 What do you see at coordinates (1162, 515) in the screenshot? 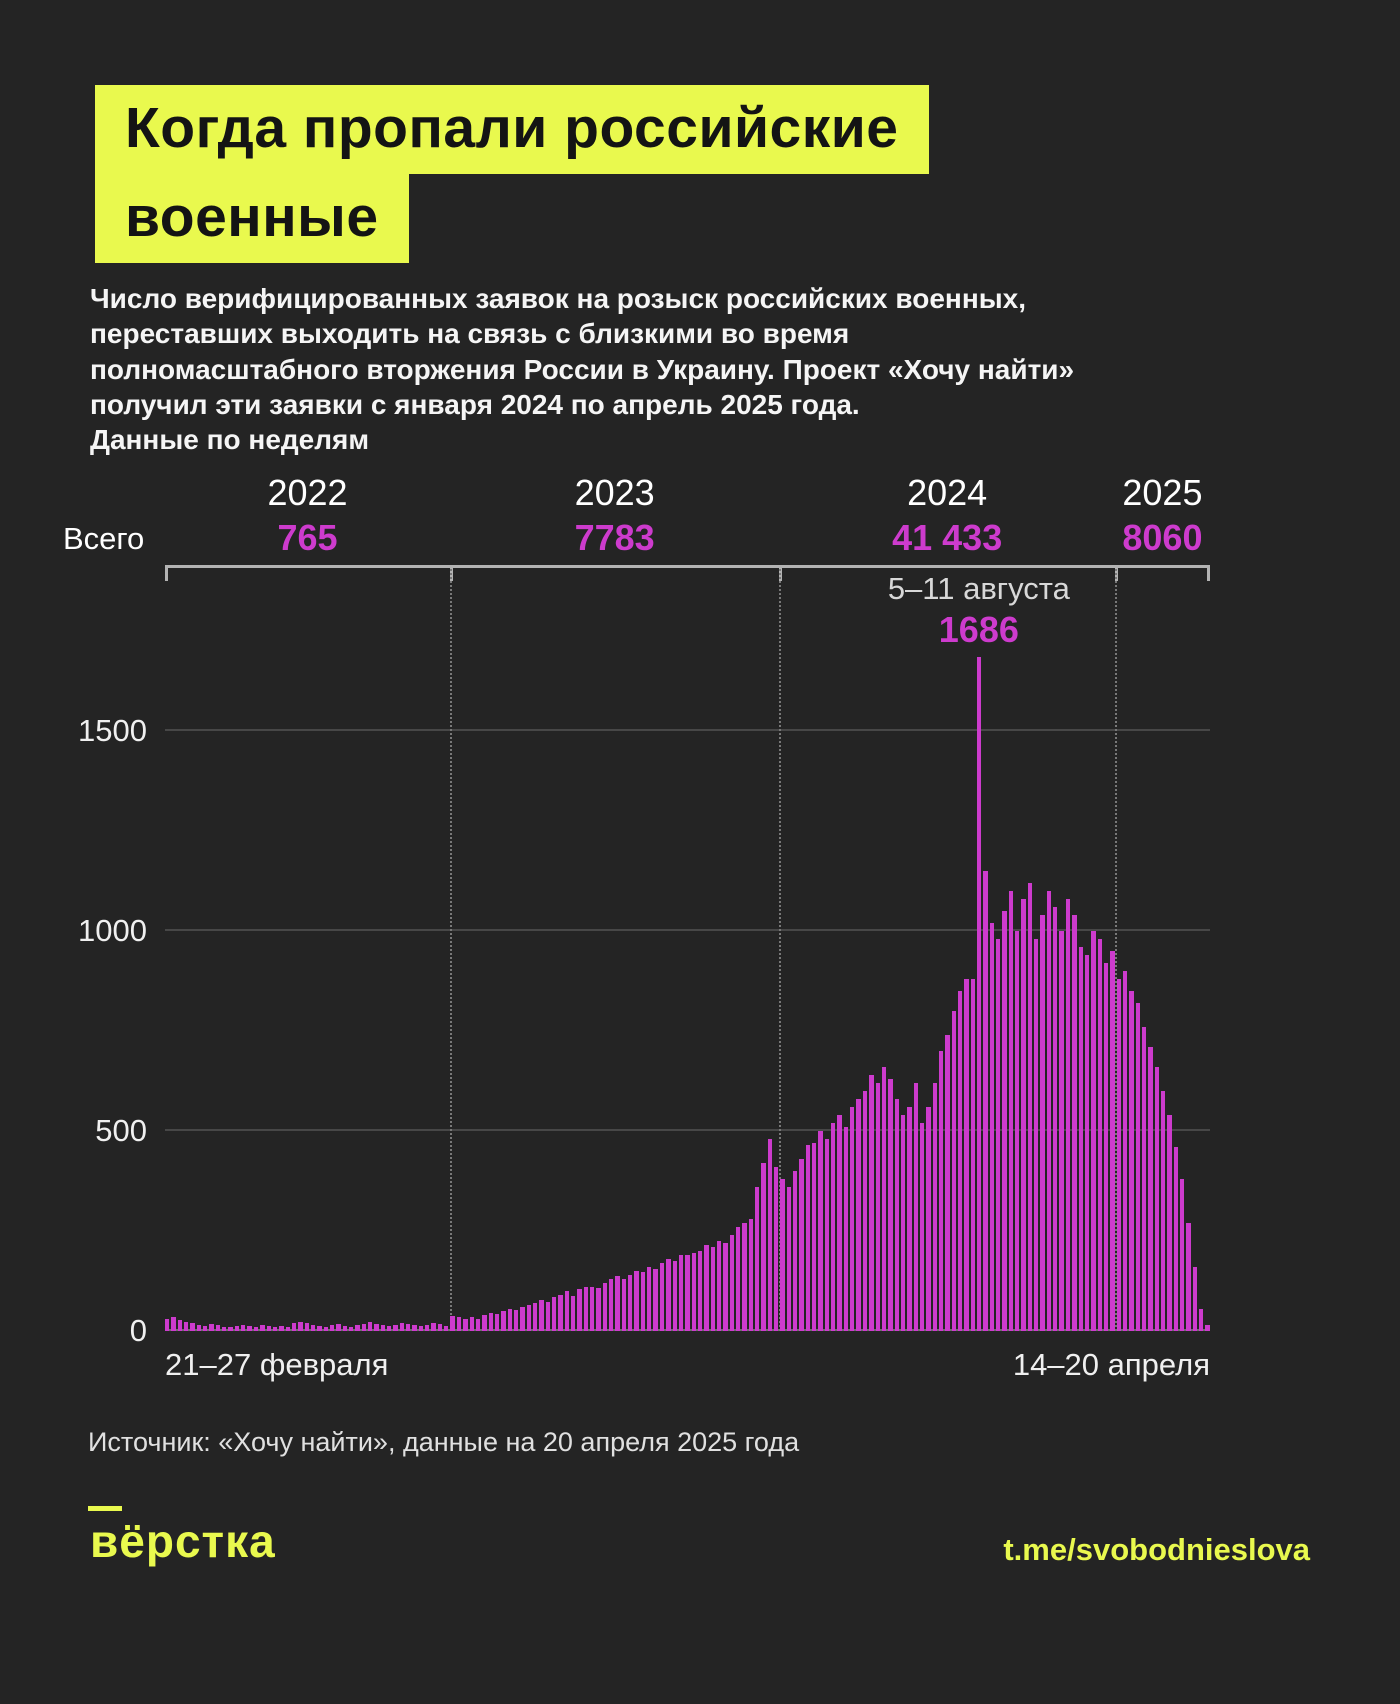
I see `year-column-2025: 2025 8060` at bounding box center [1162, 515].